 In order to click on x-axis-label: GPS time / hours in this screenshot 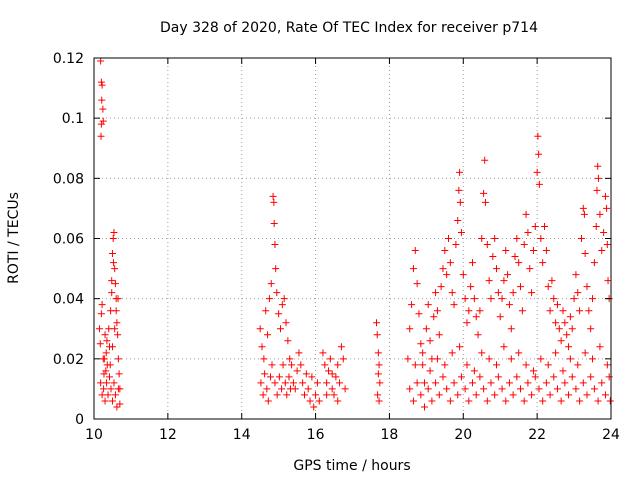, I will do `click(351, 466)`.